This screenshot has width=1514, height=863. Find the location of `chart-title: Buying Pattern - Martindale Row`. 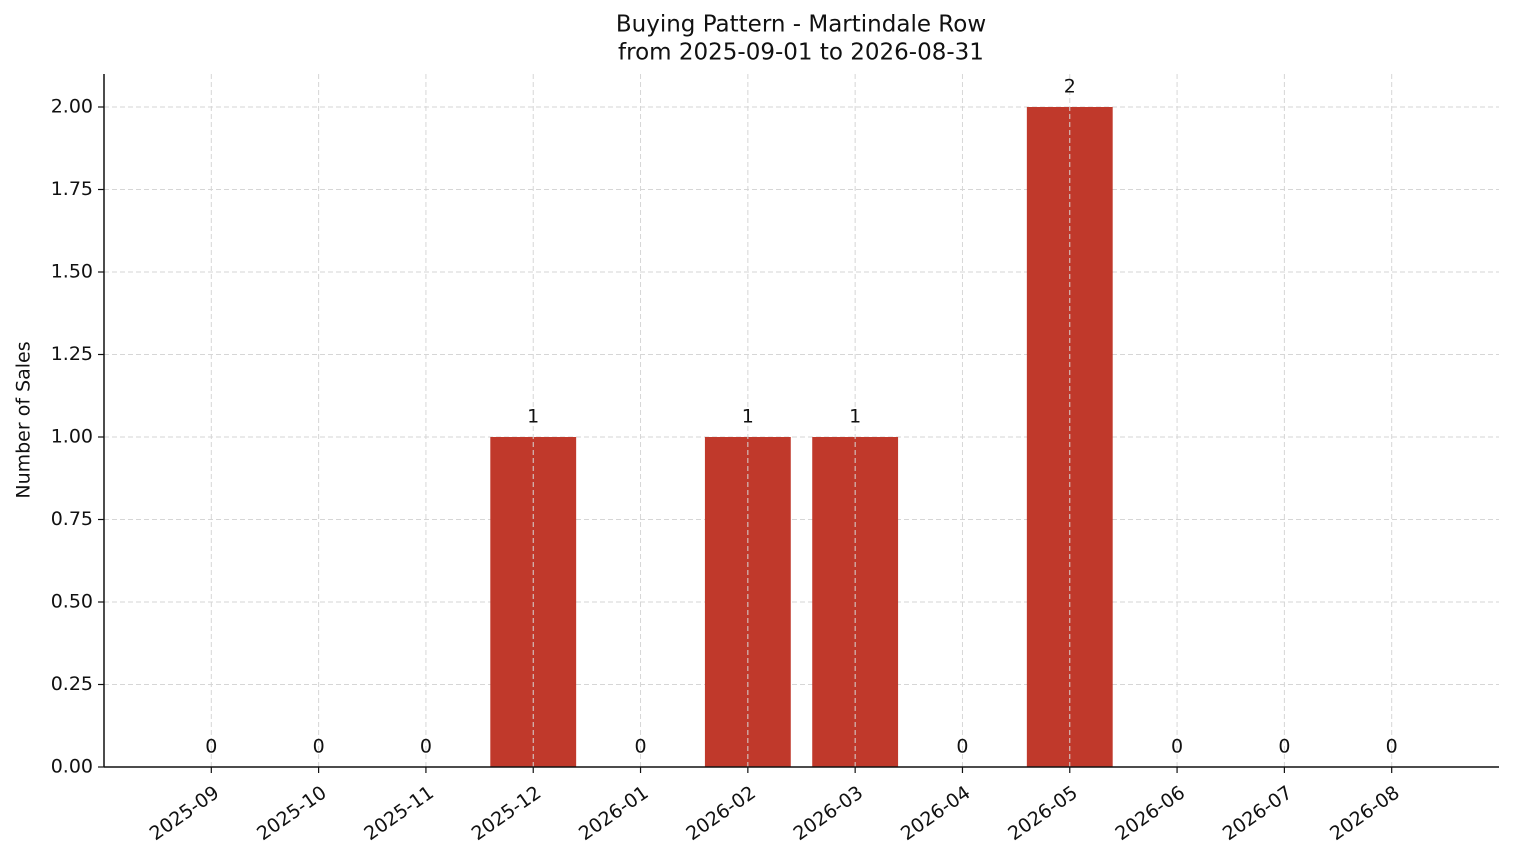

chart-title: Buying Pattern - Martindale Row is located at coordinates (801, 25).